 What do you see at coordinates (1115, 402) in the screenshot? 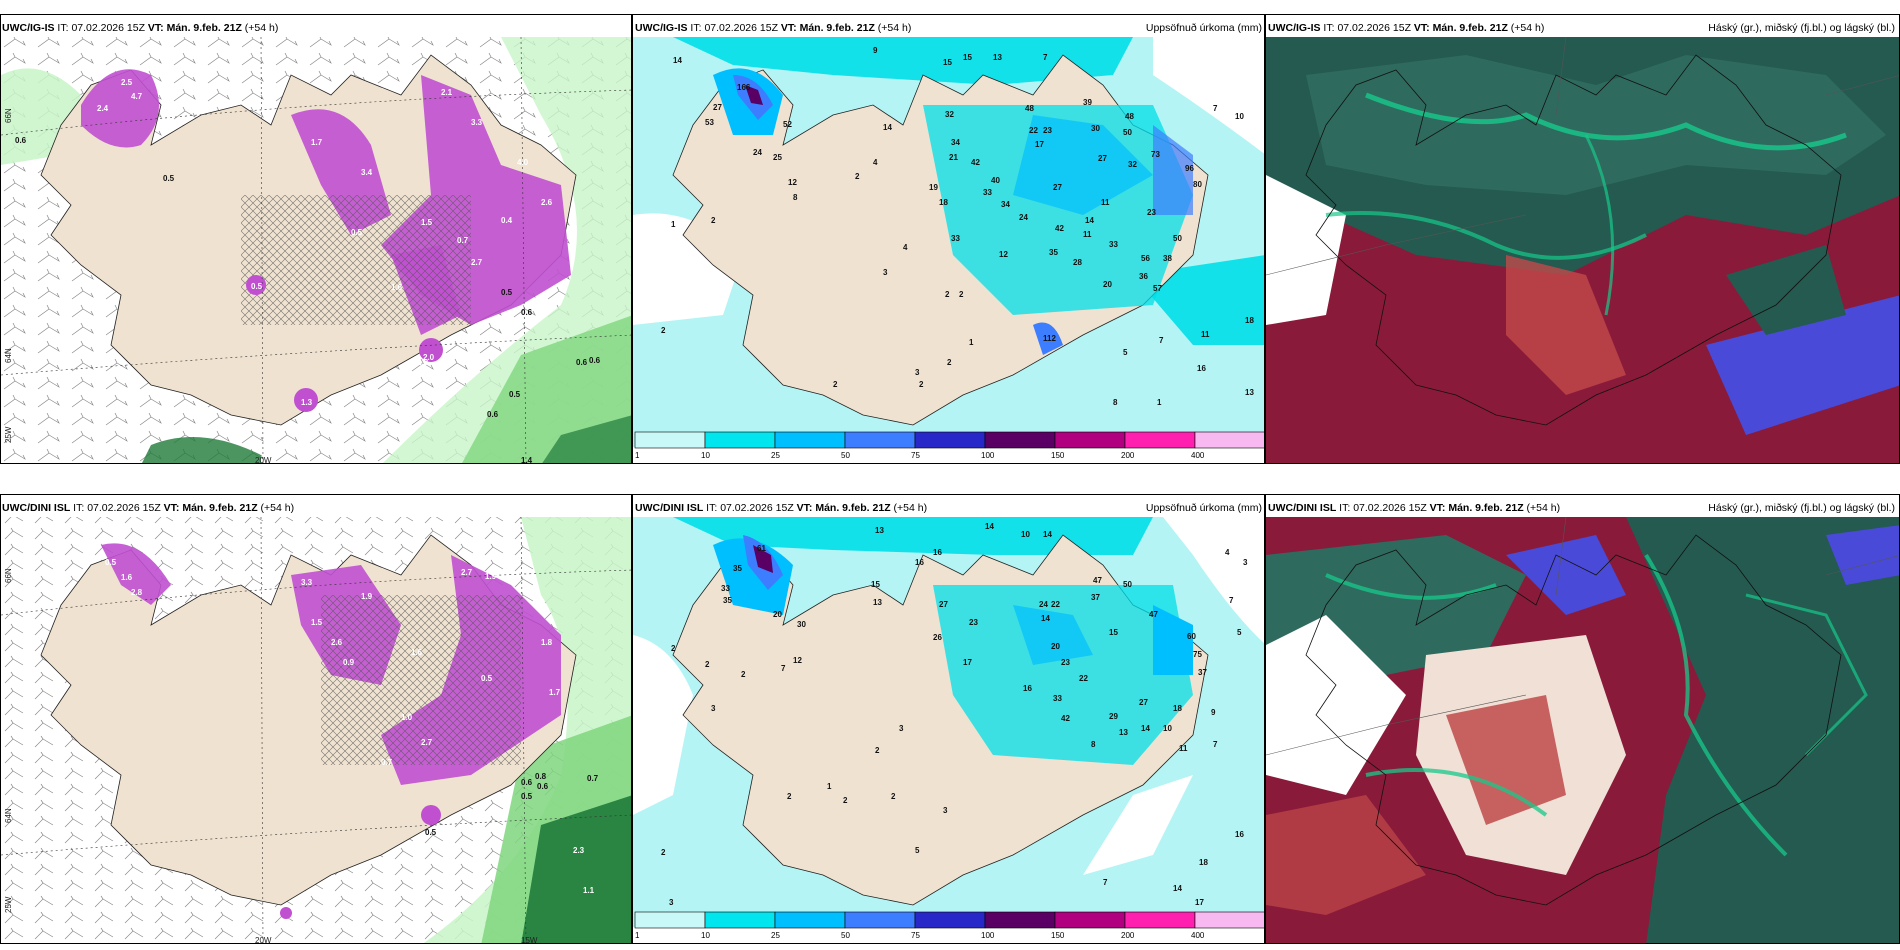
I see `value-label: 8` at bounding box center [1115, 402].